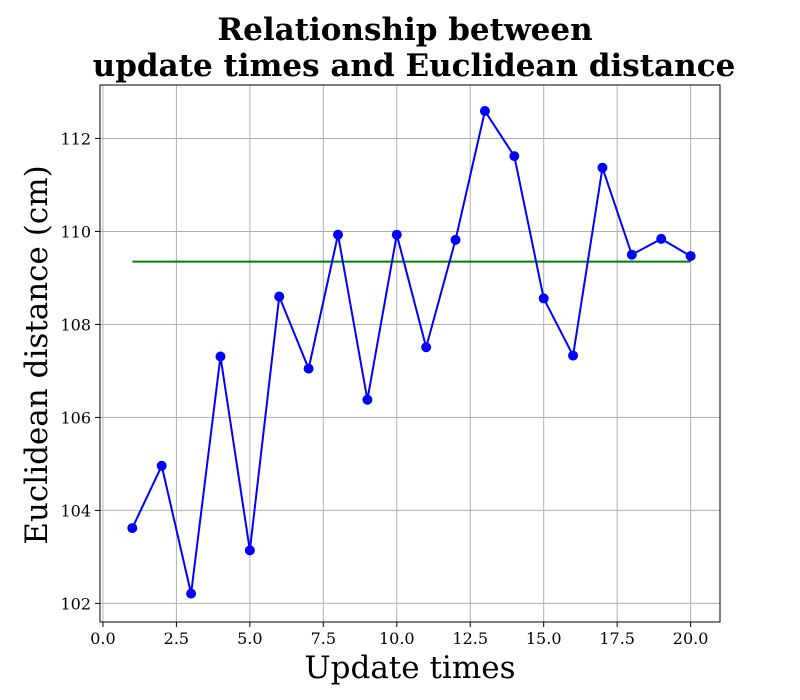 The width and height of the screenshot is (800, 700). I want to click on chart-title-line-1: Relationship between, so click(404, 30).